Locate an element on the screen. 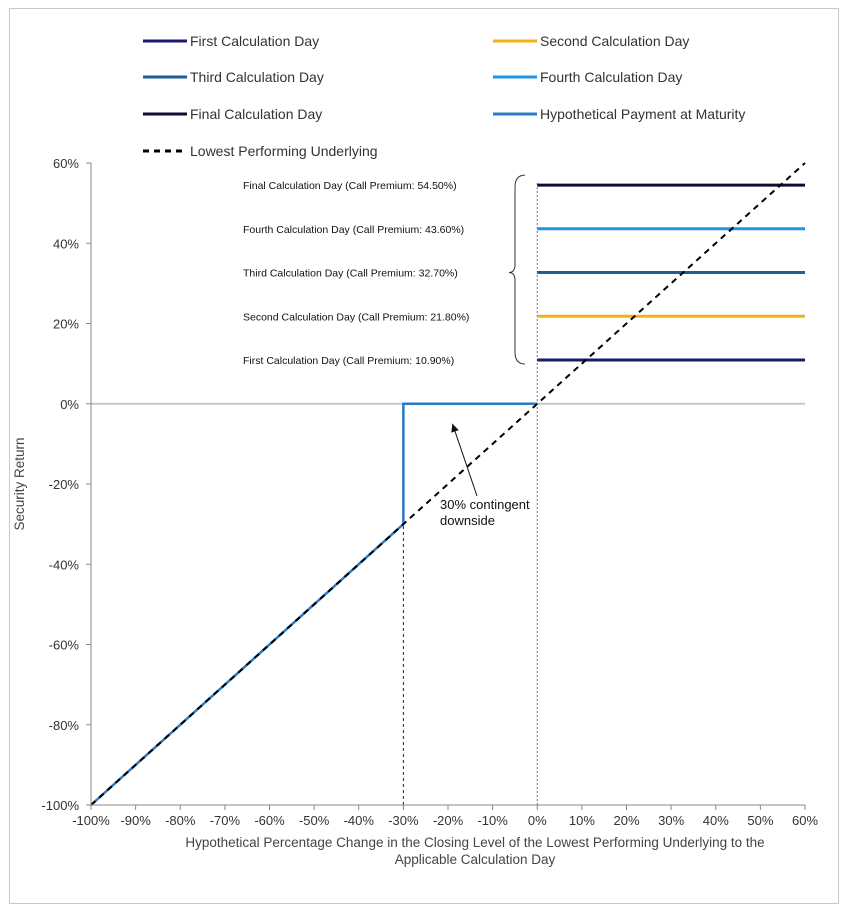 Image resolution: width=849 pixels, height=910 pixels. x-axis-title: Applicable Calculation Day is located at coordinates (475, 859).